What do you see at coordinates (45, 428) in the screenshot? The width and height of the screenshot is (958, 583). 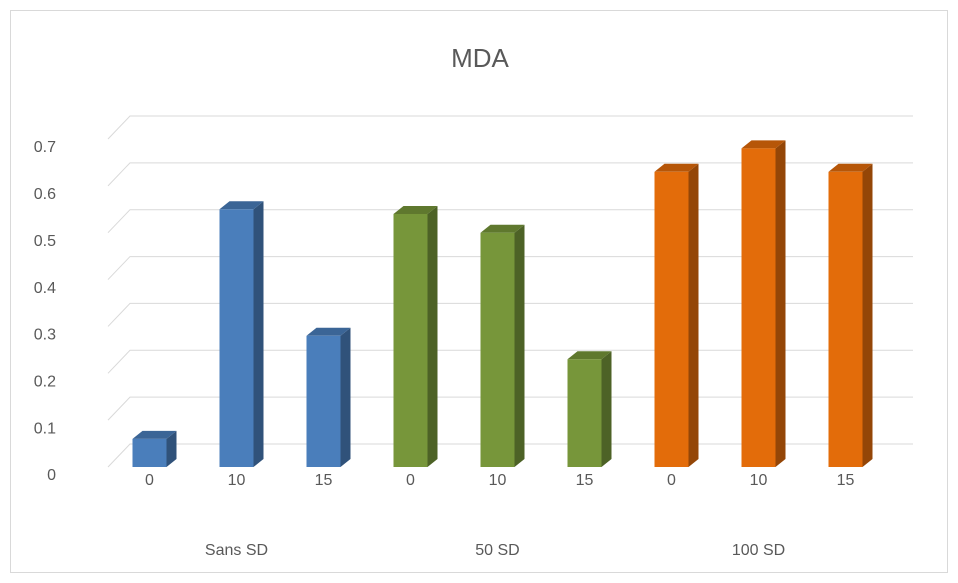 I see `y-tick-label: 0.1` at bounding box center [45, 428].